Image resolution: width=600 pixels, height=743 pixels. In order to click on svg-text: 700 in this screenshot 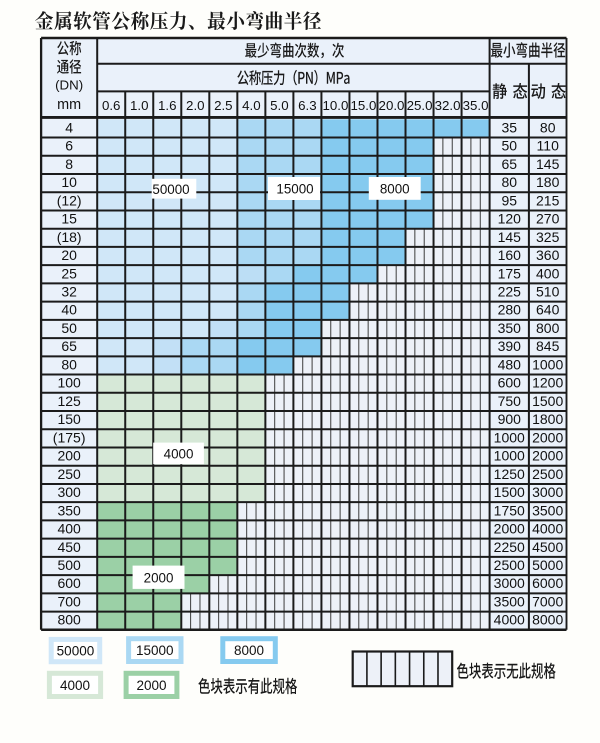, I will do `click(69, 601)`.